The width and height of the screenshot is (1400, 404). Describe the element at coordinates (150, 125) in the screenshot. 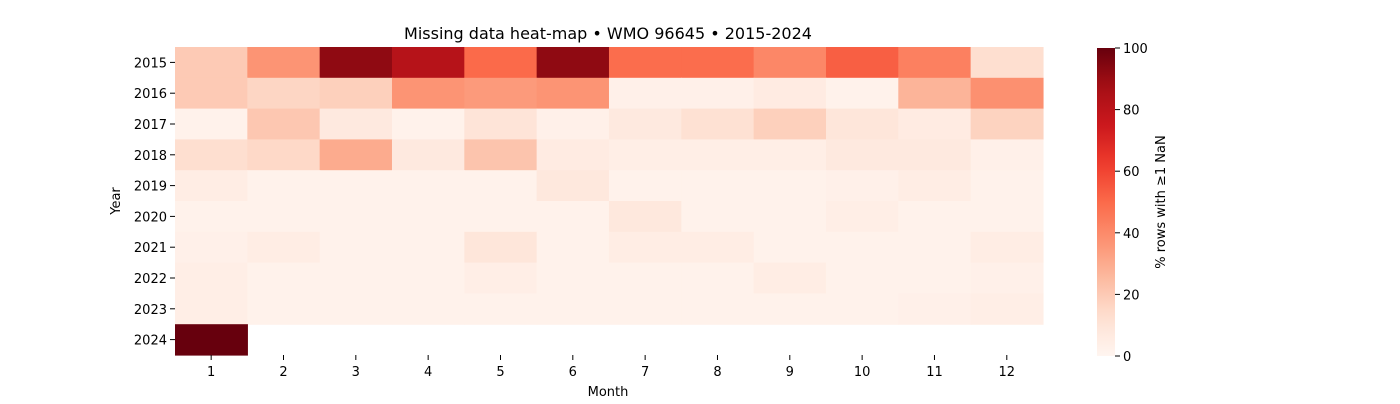

I see `y-tick-label: 2017` at that location.